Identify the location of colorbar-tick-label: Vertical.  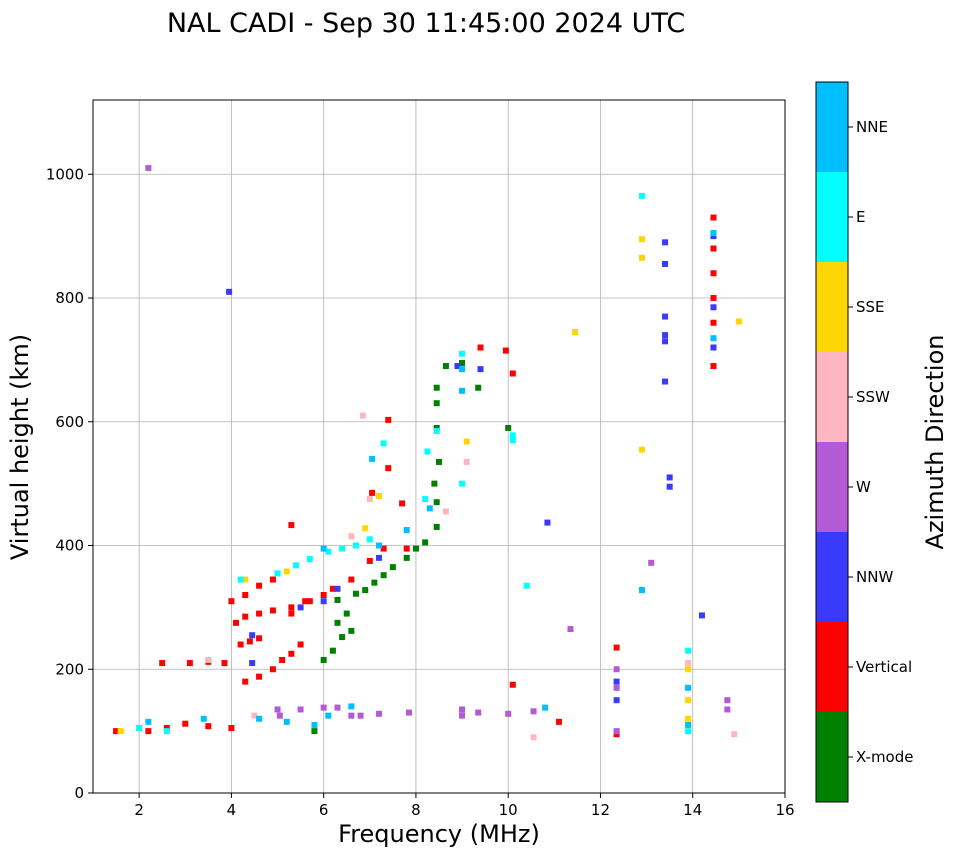
(884, 667).